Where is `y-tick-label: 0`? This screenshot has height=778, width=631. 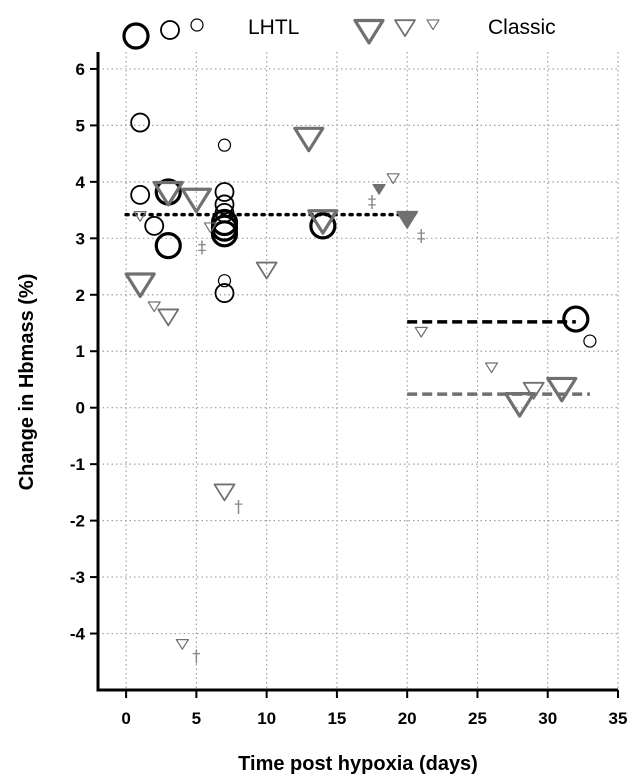
y-tick-label: 0 is located at coordinates (80, 408).